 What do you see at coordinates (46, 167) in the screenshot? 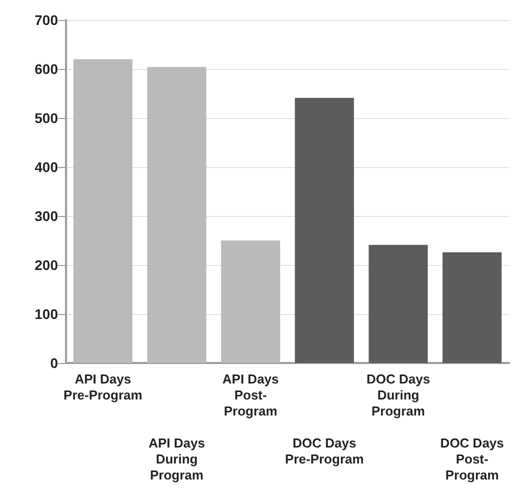
I see `y-tick-label: 400` at bounding box center [46, 167].